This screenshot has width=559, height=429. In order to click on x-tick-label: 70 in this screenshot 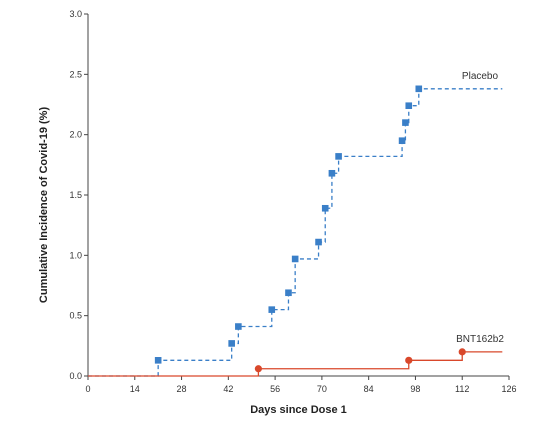, I will do `click(322, 389)`.